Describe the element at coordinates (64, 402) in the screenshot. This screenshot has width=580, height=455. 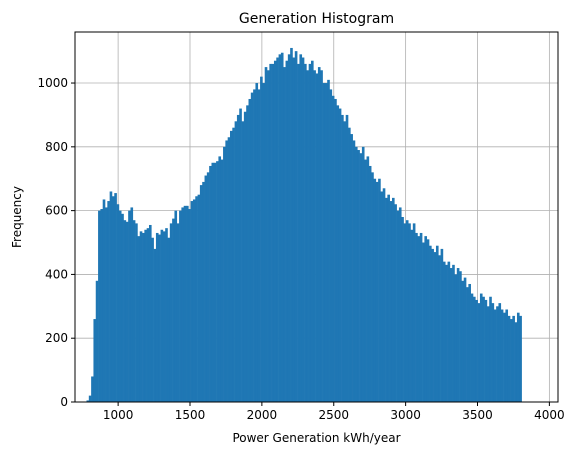
I see `y-tick-label: 0` at that location.